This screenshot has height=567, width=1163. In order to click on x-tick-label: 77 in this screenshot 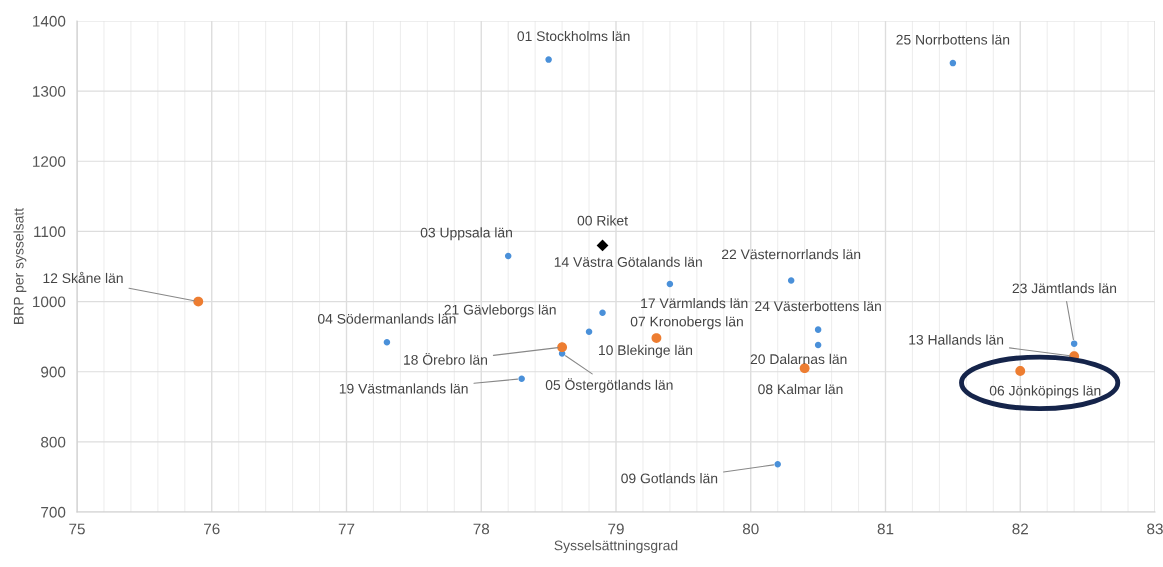, I will do `click(346, 529)`.